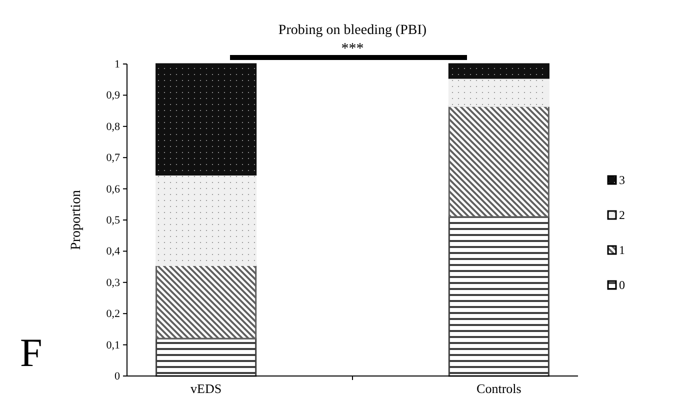  What do you see at coordinates (31, 352) in the screenshot?
I see `text: F` at bounding box center [31, 352].